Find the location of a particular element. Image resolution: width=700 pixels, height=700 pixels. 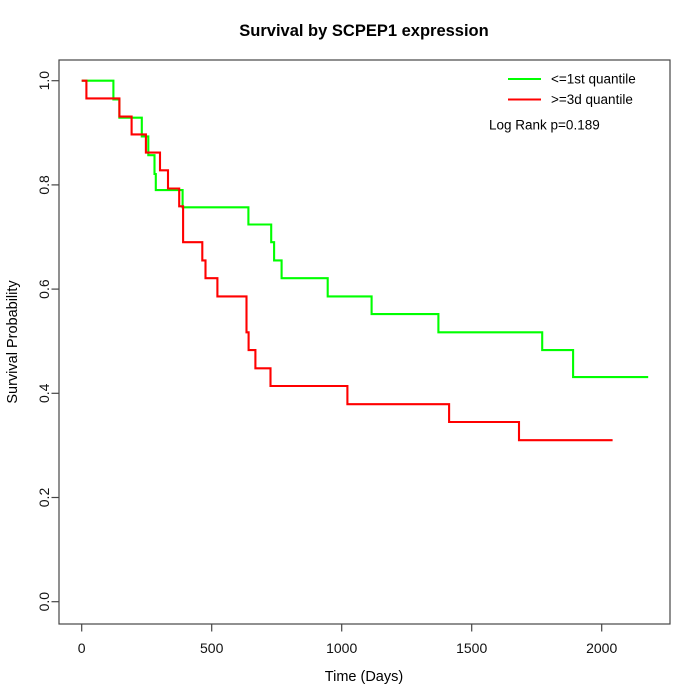

x-tick-label: 1000 is located at coordinates (341, 648).